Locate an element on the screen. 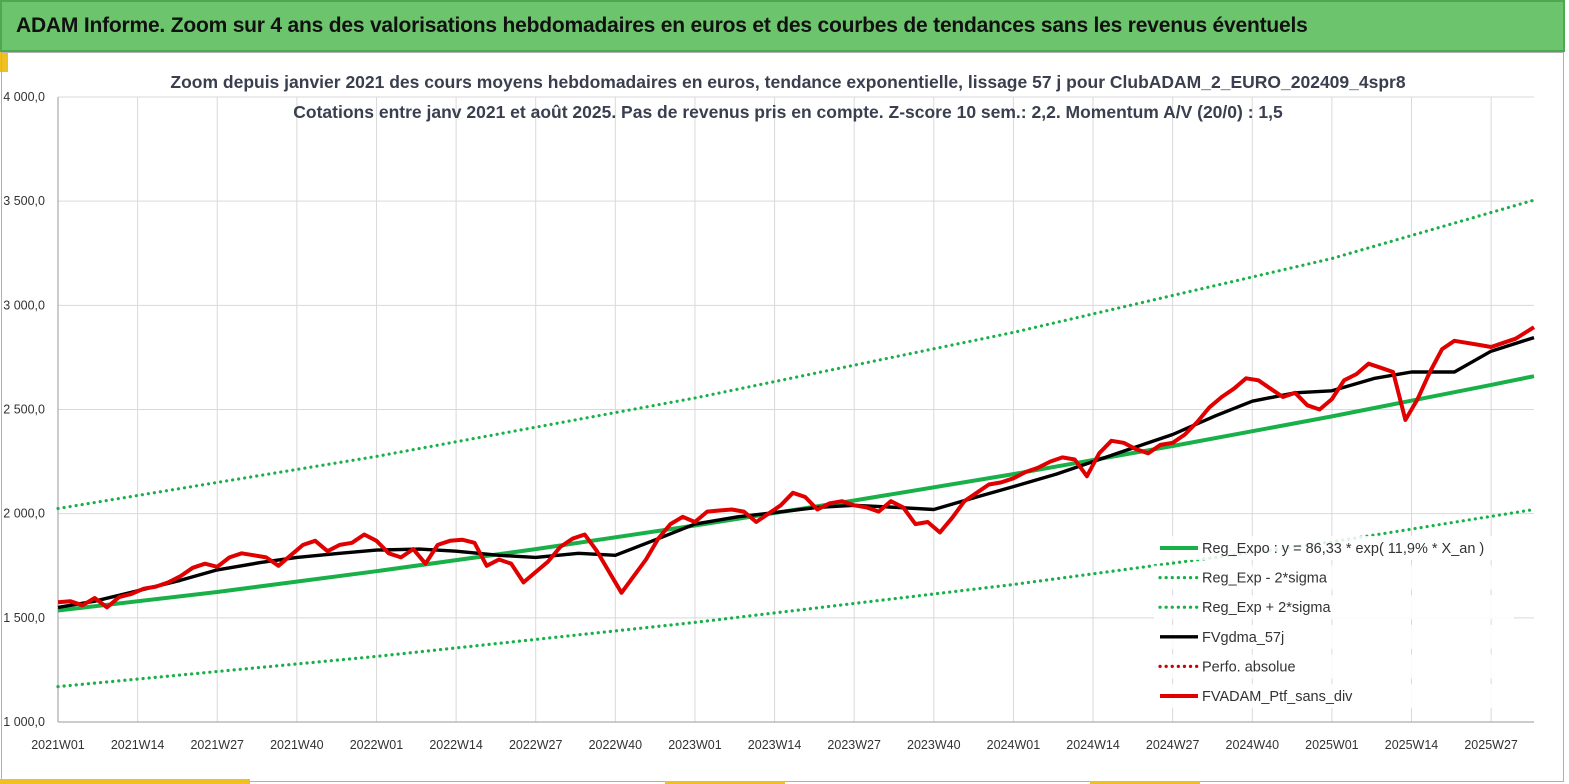  legend-label: Reg_Exp + 2*sigma is located at coordinates (1266, 608).